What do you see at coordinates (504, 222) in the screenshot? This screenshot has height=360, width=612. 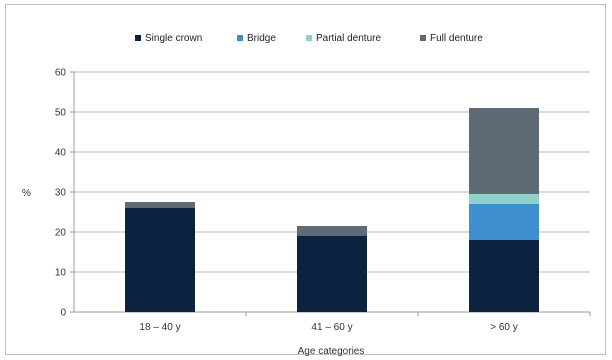 I see `bar-segment-bridge` at bounding box center [504, 222].